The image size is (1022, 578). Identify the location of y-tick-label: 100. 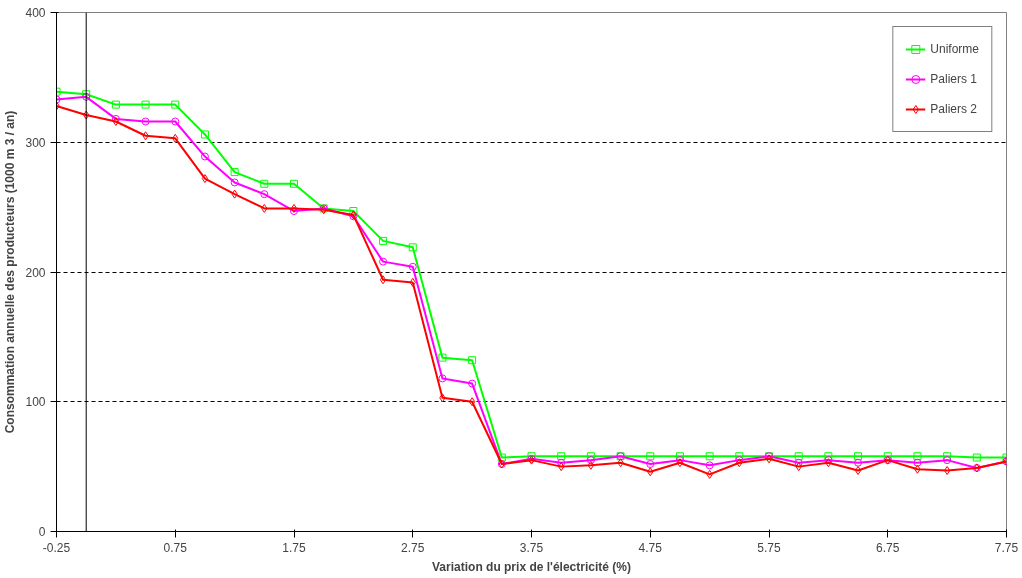
(35, 402).